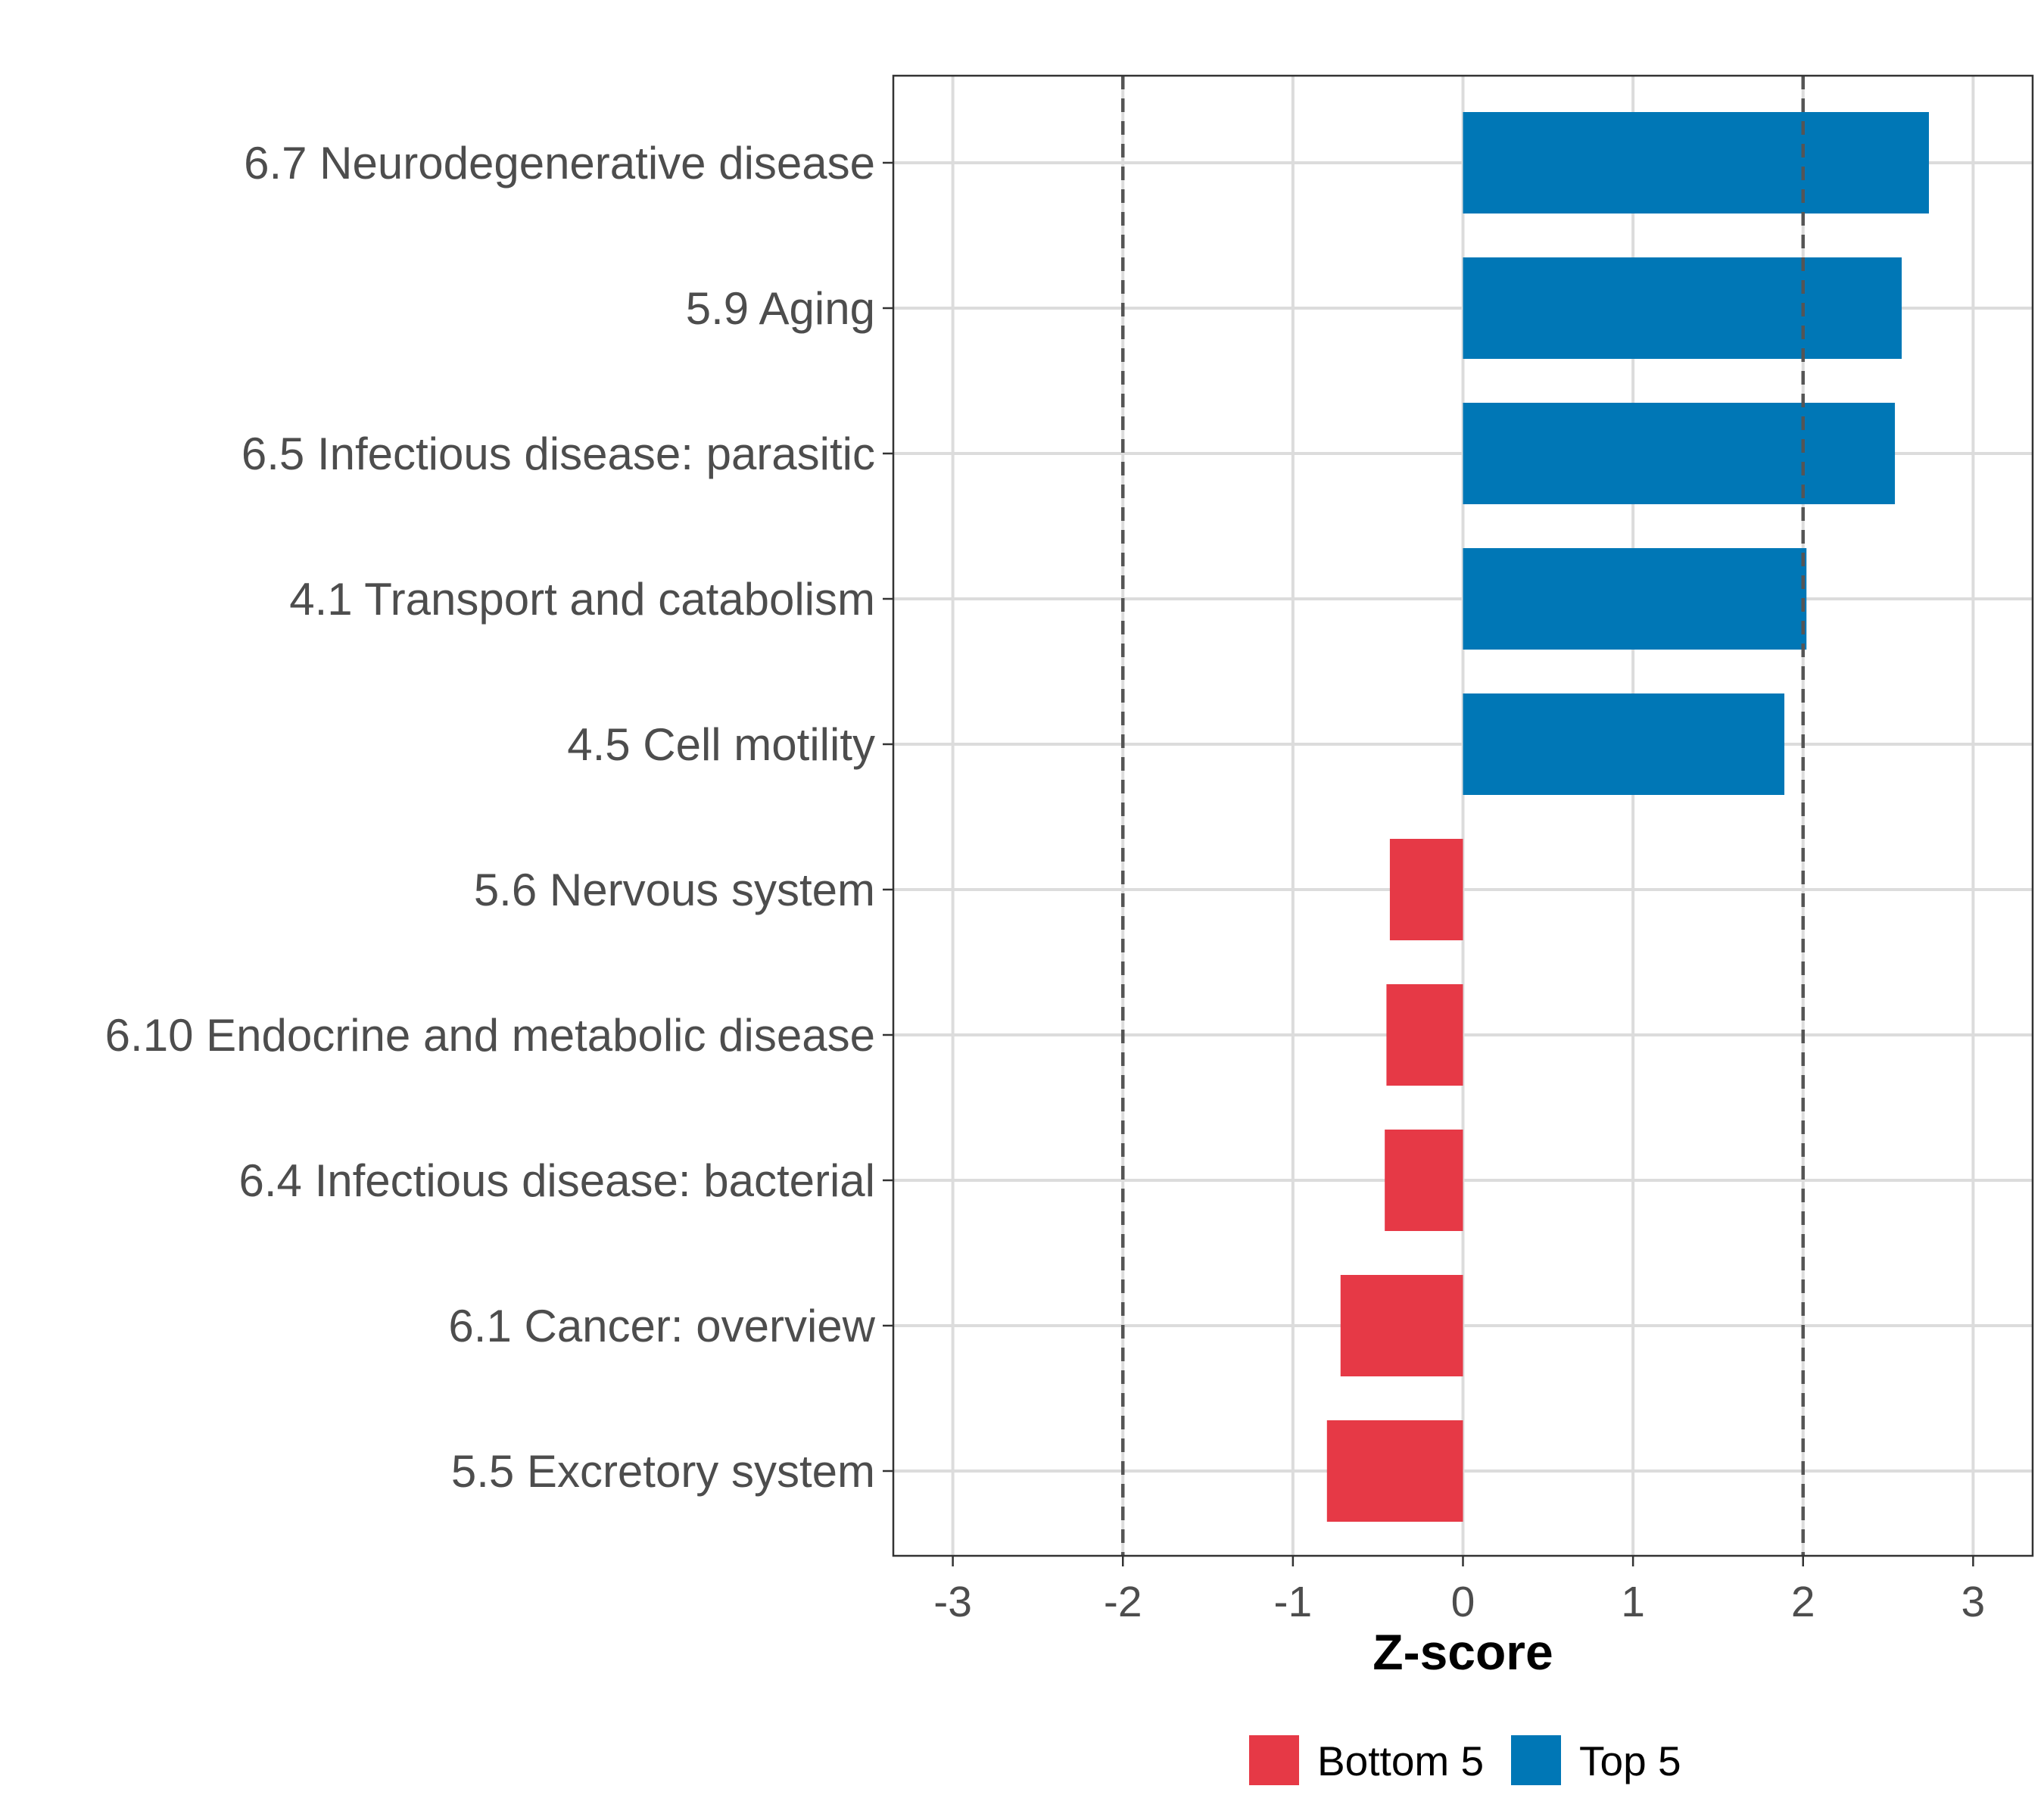 The width and height of the screenshot is (2044, 1817). I want to click on y-tick-label: 4.1 Transport and catabolism, so click(582, 599).